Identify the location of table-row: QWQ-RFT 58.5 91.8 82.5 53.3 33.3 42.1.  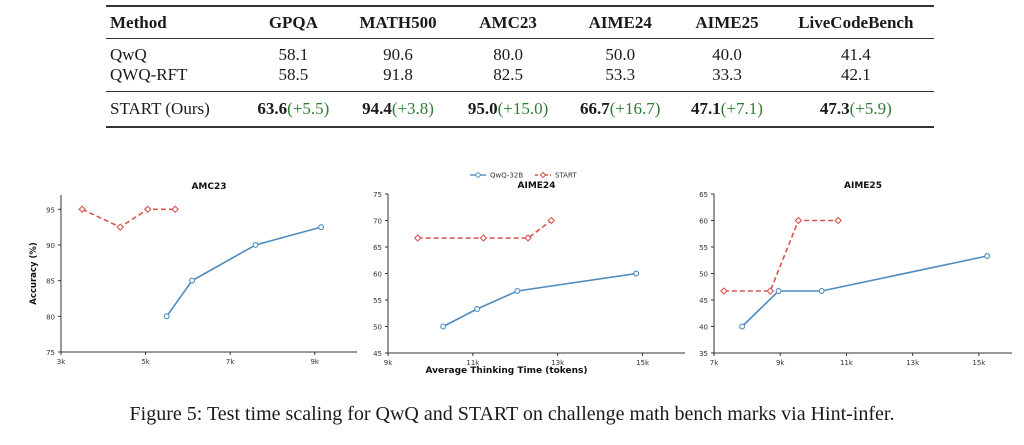
(520, 78).